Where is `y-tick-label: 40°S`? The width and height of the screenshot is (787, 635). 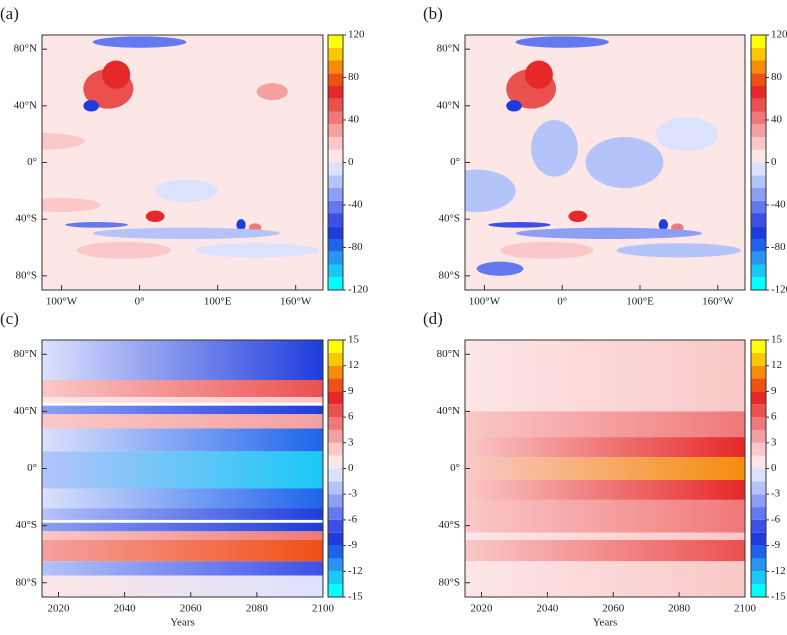
y-tick-label: 40°S is located at coordinates (26, 525).